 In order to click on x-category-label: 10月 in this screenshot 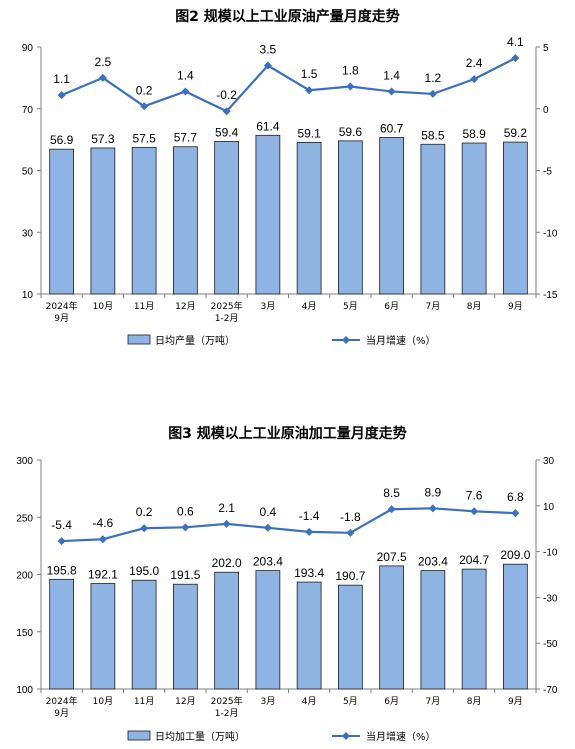, I will do `click(103, 701)`.